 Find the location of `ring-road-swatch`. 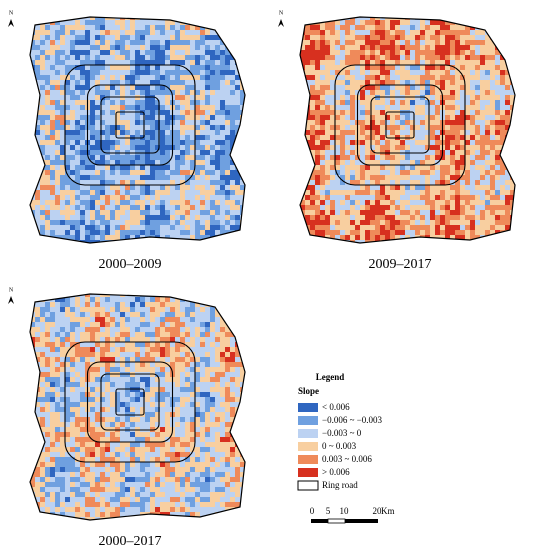

ring-road-swatch is located at coordinates (308, 485).